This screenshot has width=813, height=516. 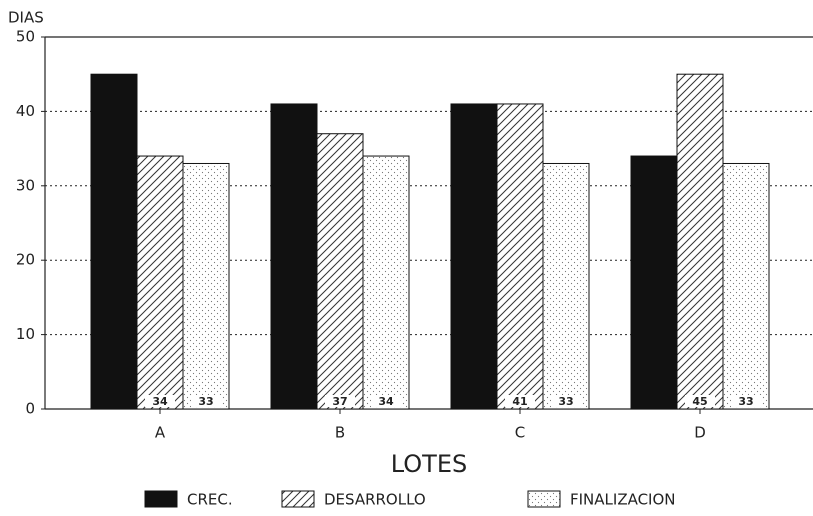 What do you see at coordinates (25, 260) in the screenshot?
I see `y-tick-label: 20` at bounding box center [25, 260].